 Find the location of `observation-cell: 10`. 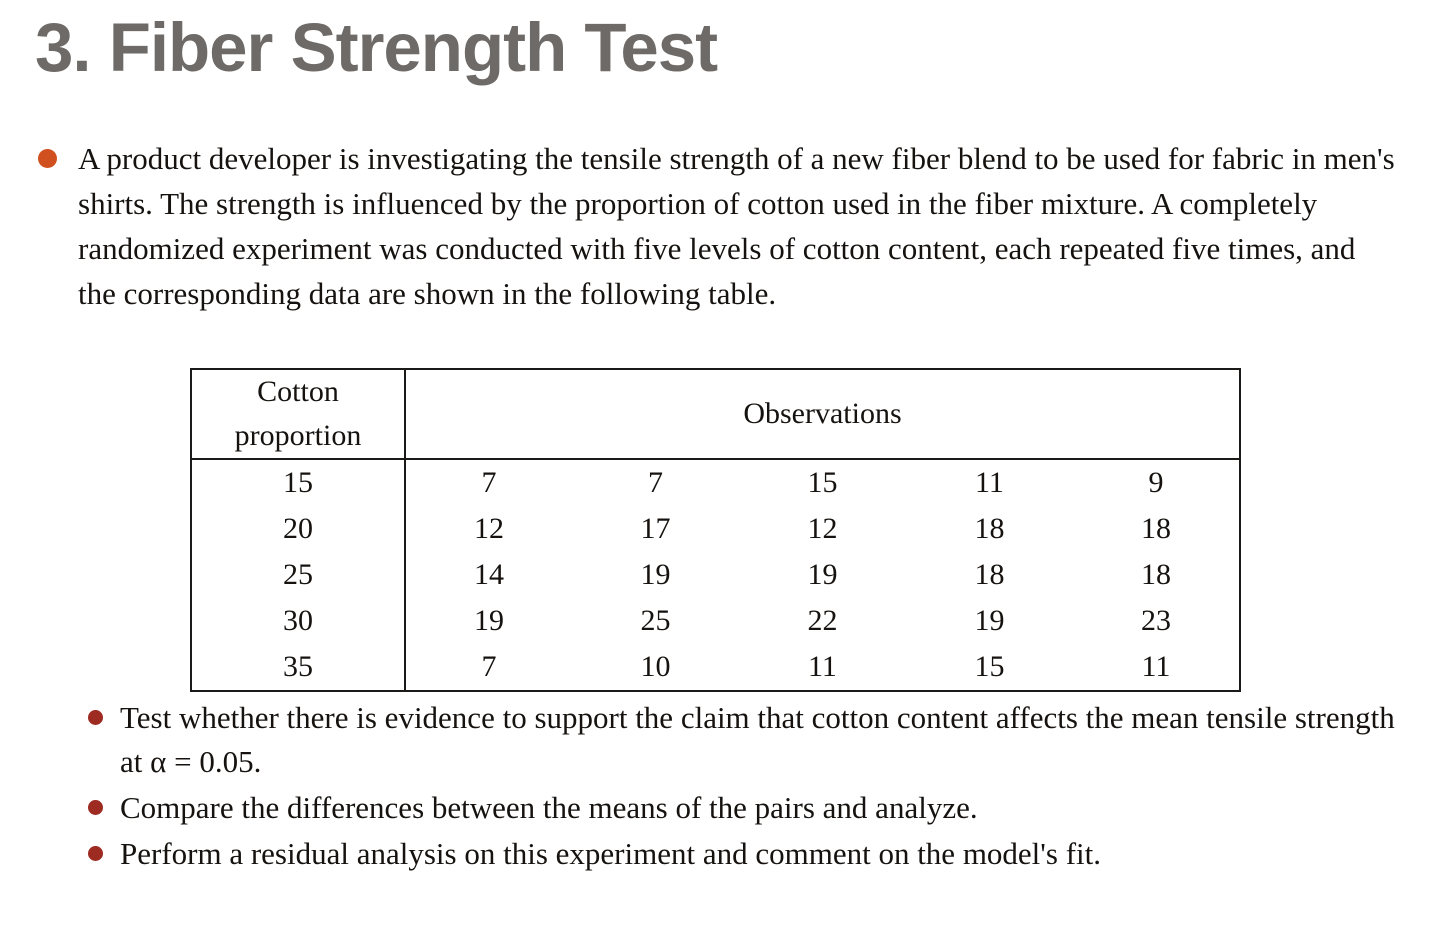

observation-cell: 10 is located at coordinates (655, 666).